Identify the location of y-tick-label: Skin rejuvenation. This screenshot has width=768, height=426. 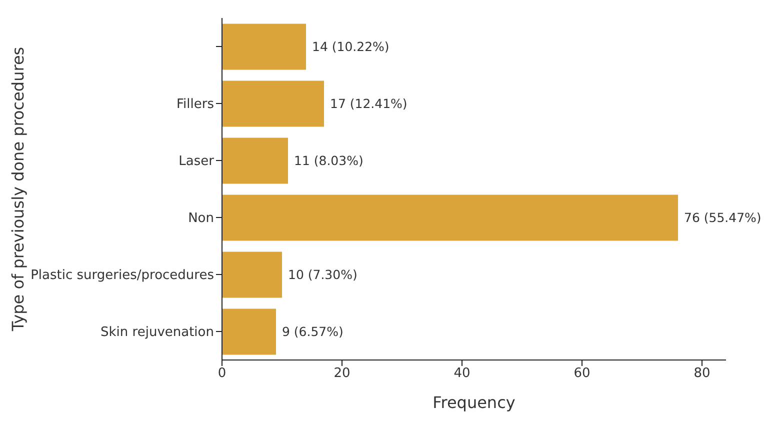
(157, 332).